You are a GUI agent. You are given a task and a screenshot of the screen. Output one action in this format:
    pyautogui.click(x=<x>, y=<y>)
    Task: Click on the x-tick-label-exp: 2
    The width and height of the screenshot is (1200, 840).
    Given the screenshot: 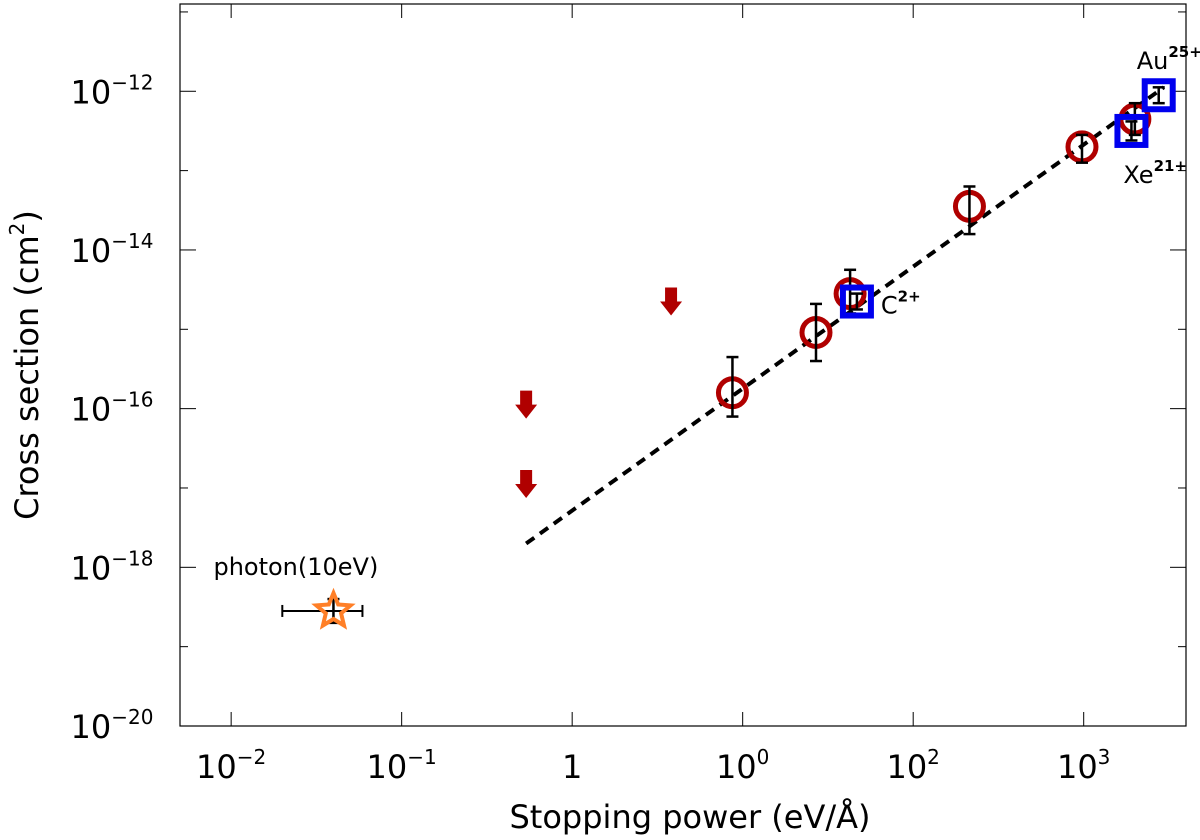 What is the action you would take?
    pyautogui.click(x=933, y=757)
    